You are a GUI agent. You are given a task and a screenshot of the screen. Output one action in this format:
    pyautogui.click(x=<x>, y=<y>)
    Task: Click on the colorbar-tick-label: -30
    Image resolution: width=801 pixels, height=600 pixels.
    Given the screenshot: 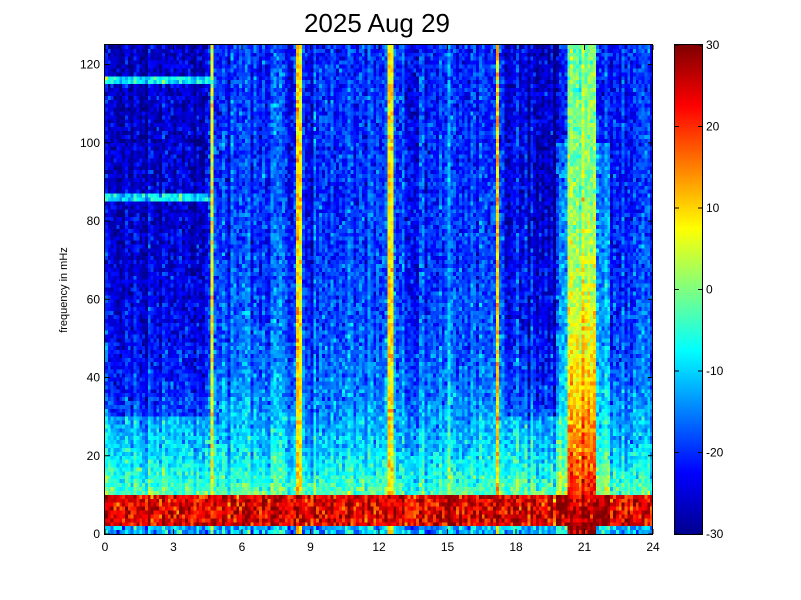 What is the action you would take?
    pyautogui.click(x=715, y=534)
    